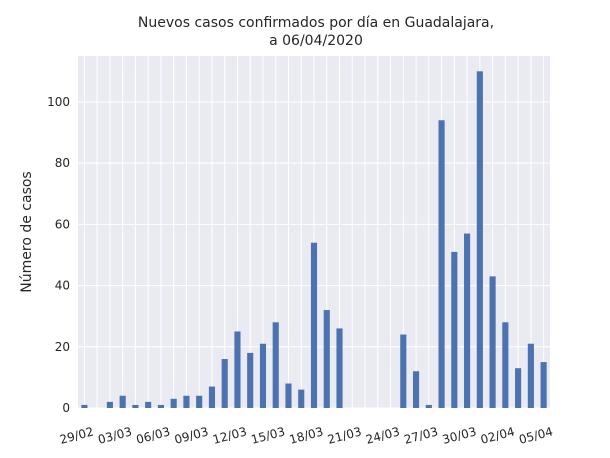 The height and width of the screenshot is (458, 610). Describe the element at coordinates (535, 435) in the screenshot. I see `x-tick-label: 05/04` at that location.